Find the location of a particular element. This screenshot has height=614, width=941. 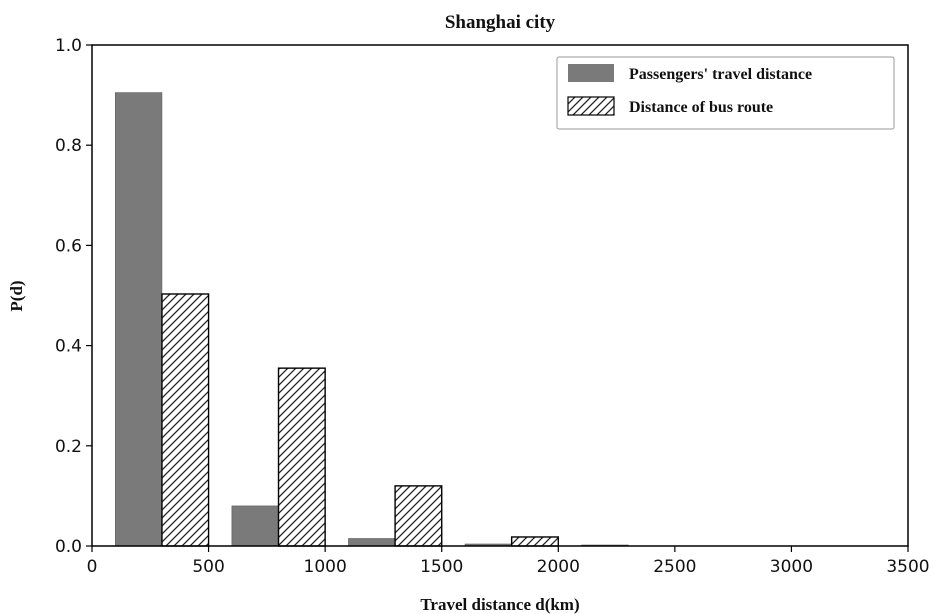

y-axis-label: P(d) is located at coordinates (16, 295).